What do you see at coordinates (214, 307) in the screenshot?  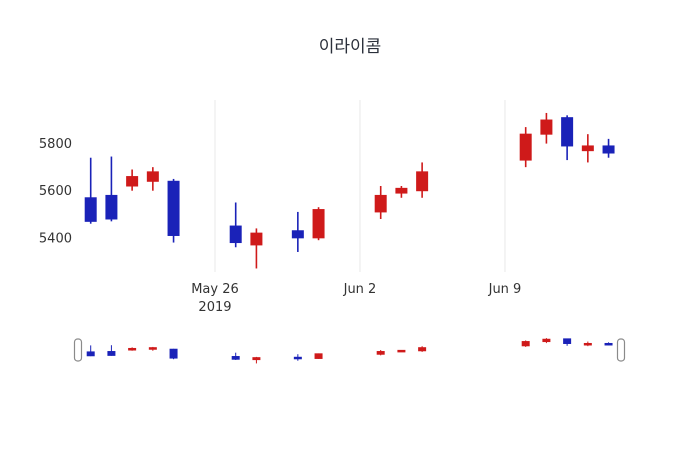 I see `x-tick-sublabel: 2019` at bounding box center [214, 307].